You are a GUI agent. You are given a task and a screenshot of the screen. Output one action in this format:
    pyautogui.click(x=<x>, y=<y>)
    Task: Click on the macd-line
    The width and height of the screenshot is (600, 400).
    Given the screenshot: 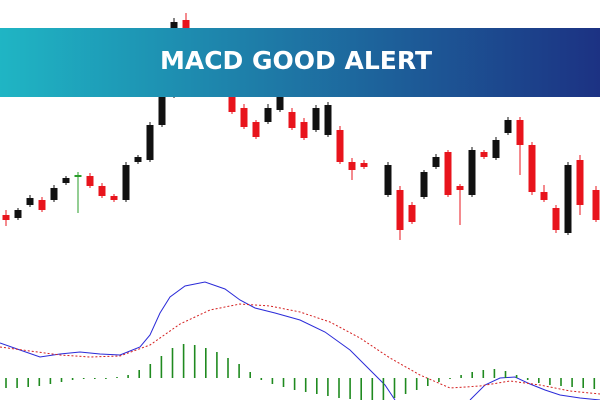 What is the action you would take?
    pyautogui.click(x=534, y=388)
    